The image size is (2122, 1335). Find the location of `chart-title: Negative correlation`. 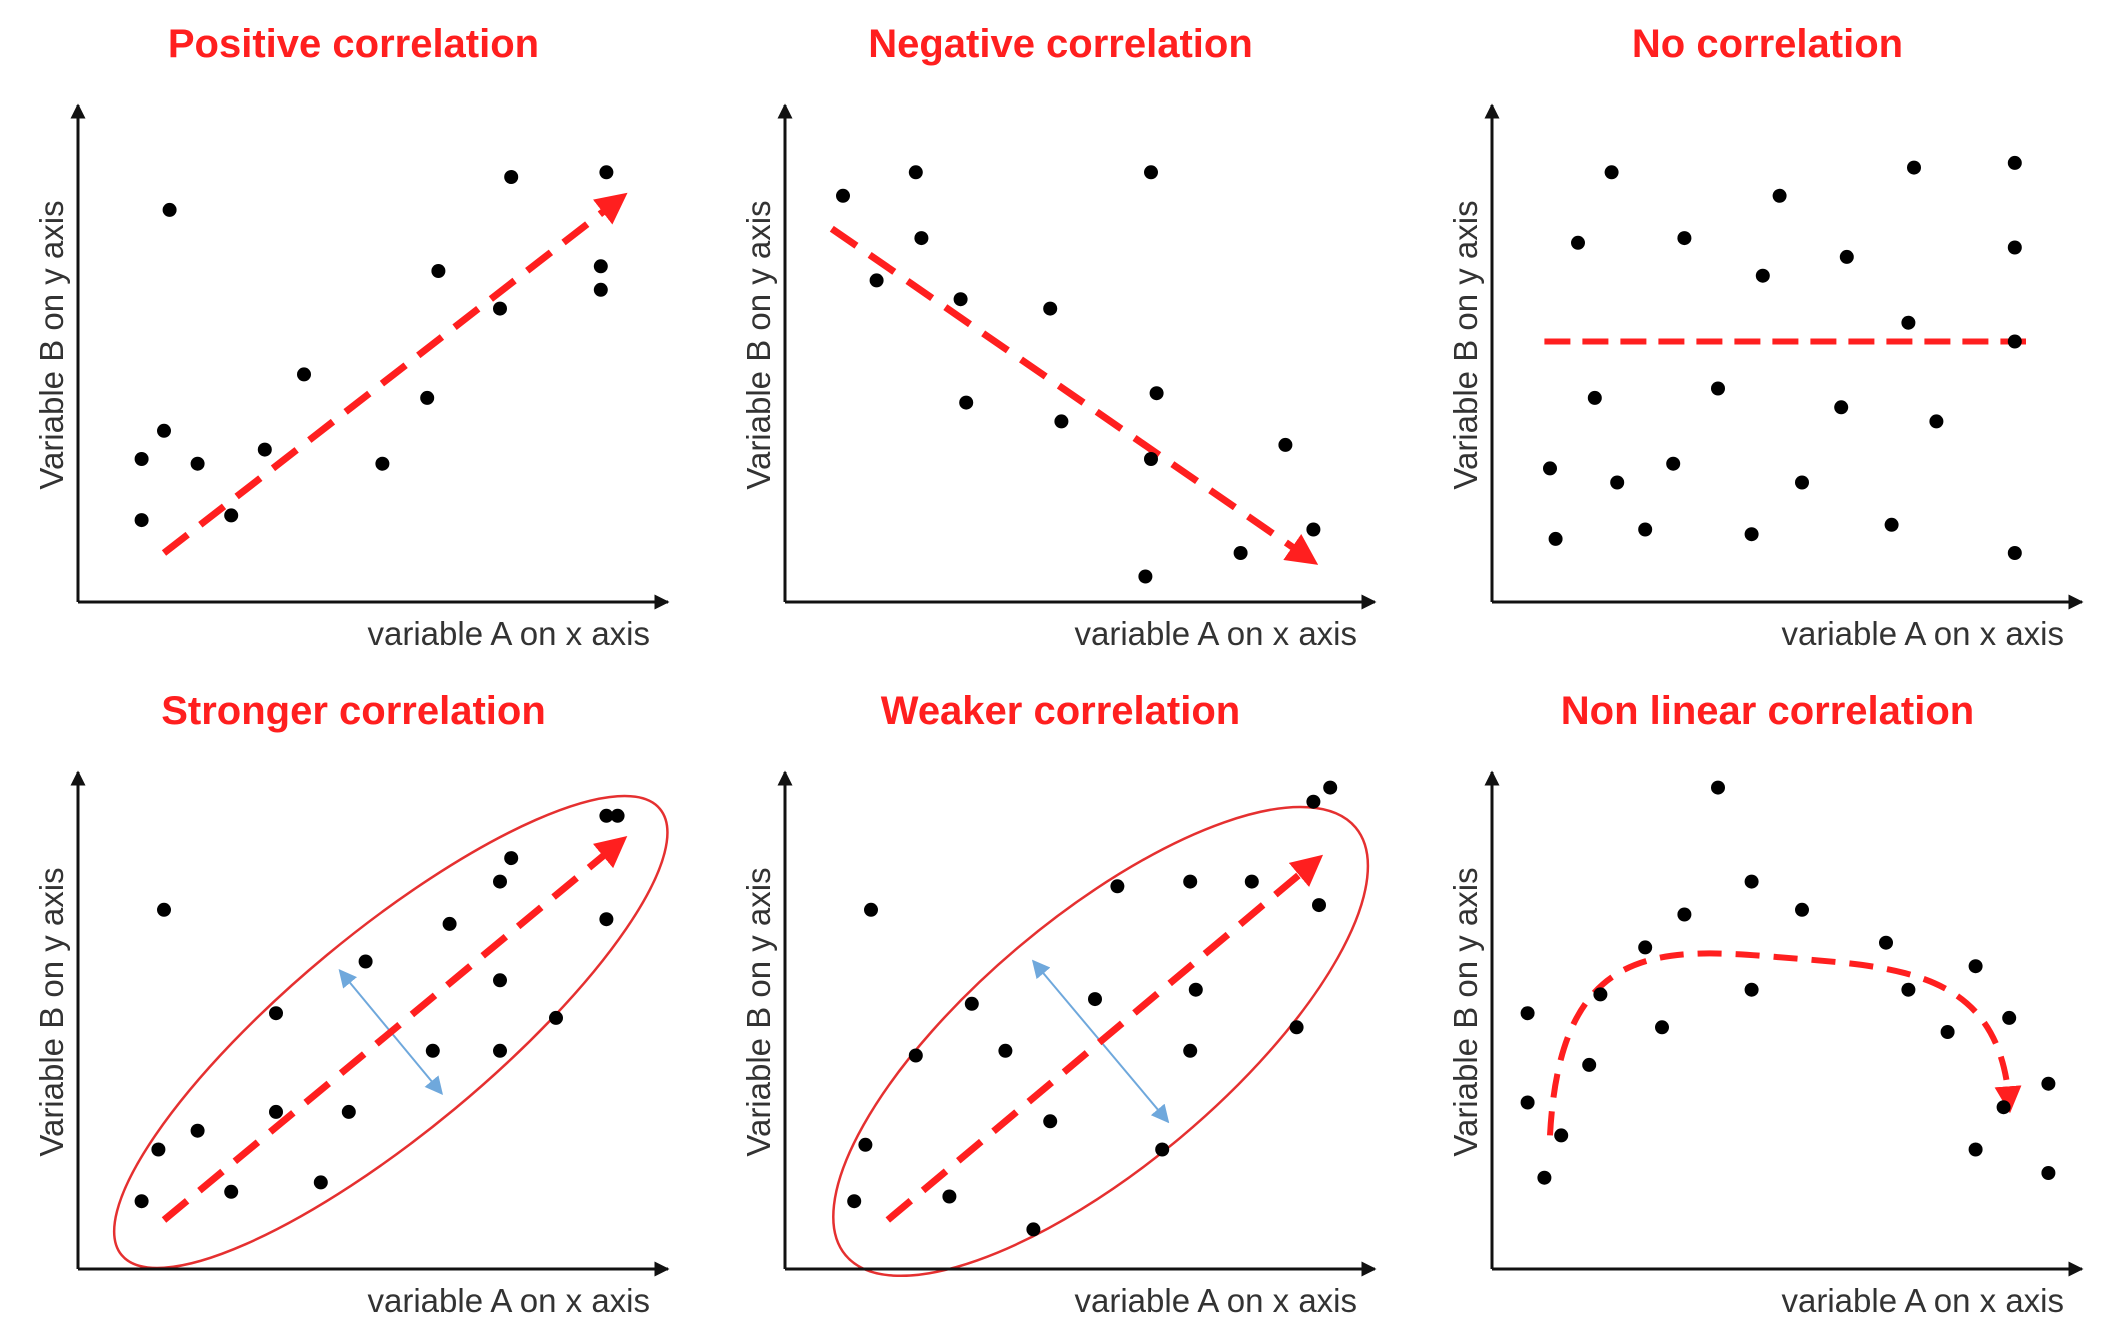

chart-title: Negative correlation is located at coordinates (1060, 44).